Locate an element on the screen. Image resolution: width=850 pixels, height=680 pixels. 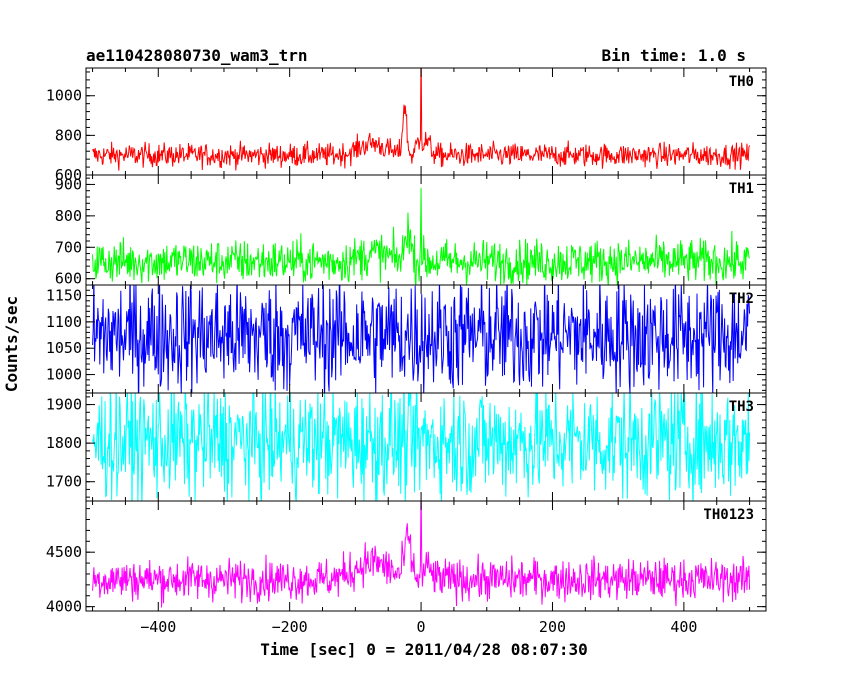
y-tick-label: 1900 is located at coordinates (64, 405).